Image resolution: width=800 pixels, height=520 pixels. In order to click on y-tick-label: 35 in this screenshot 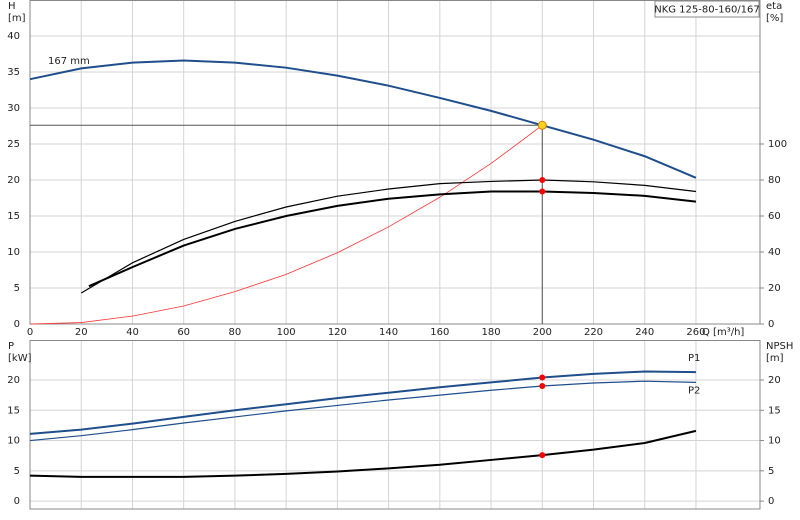, I will do `click(13, 72)`.